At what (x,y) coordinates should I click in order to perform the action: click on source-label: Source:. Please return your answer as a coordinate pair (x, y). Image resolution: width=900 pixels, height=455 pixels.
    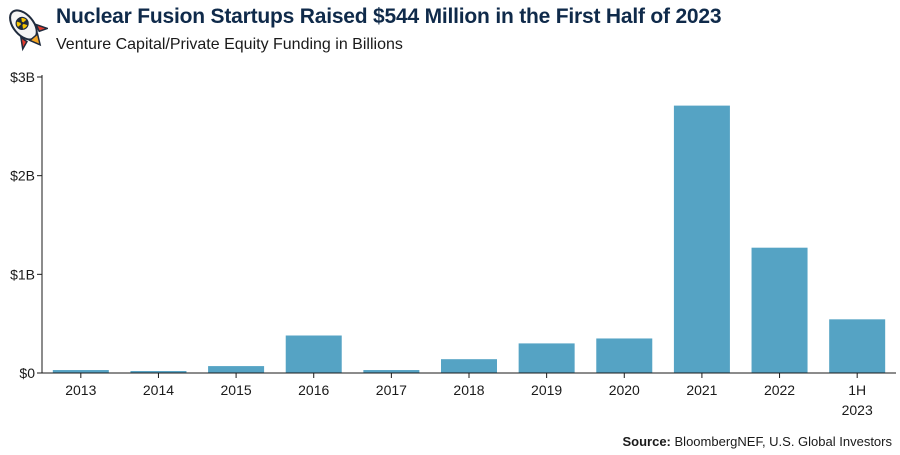
    Looking at the image, I should click on (646, 441).